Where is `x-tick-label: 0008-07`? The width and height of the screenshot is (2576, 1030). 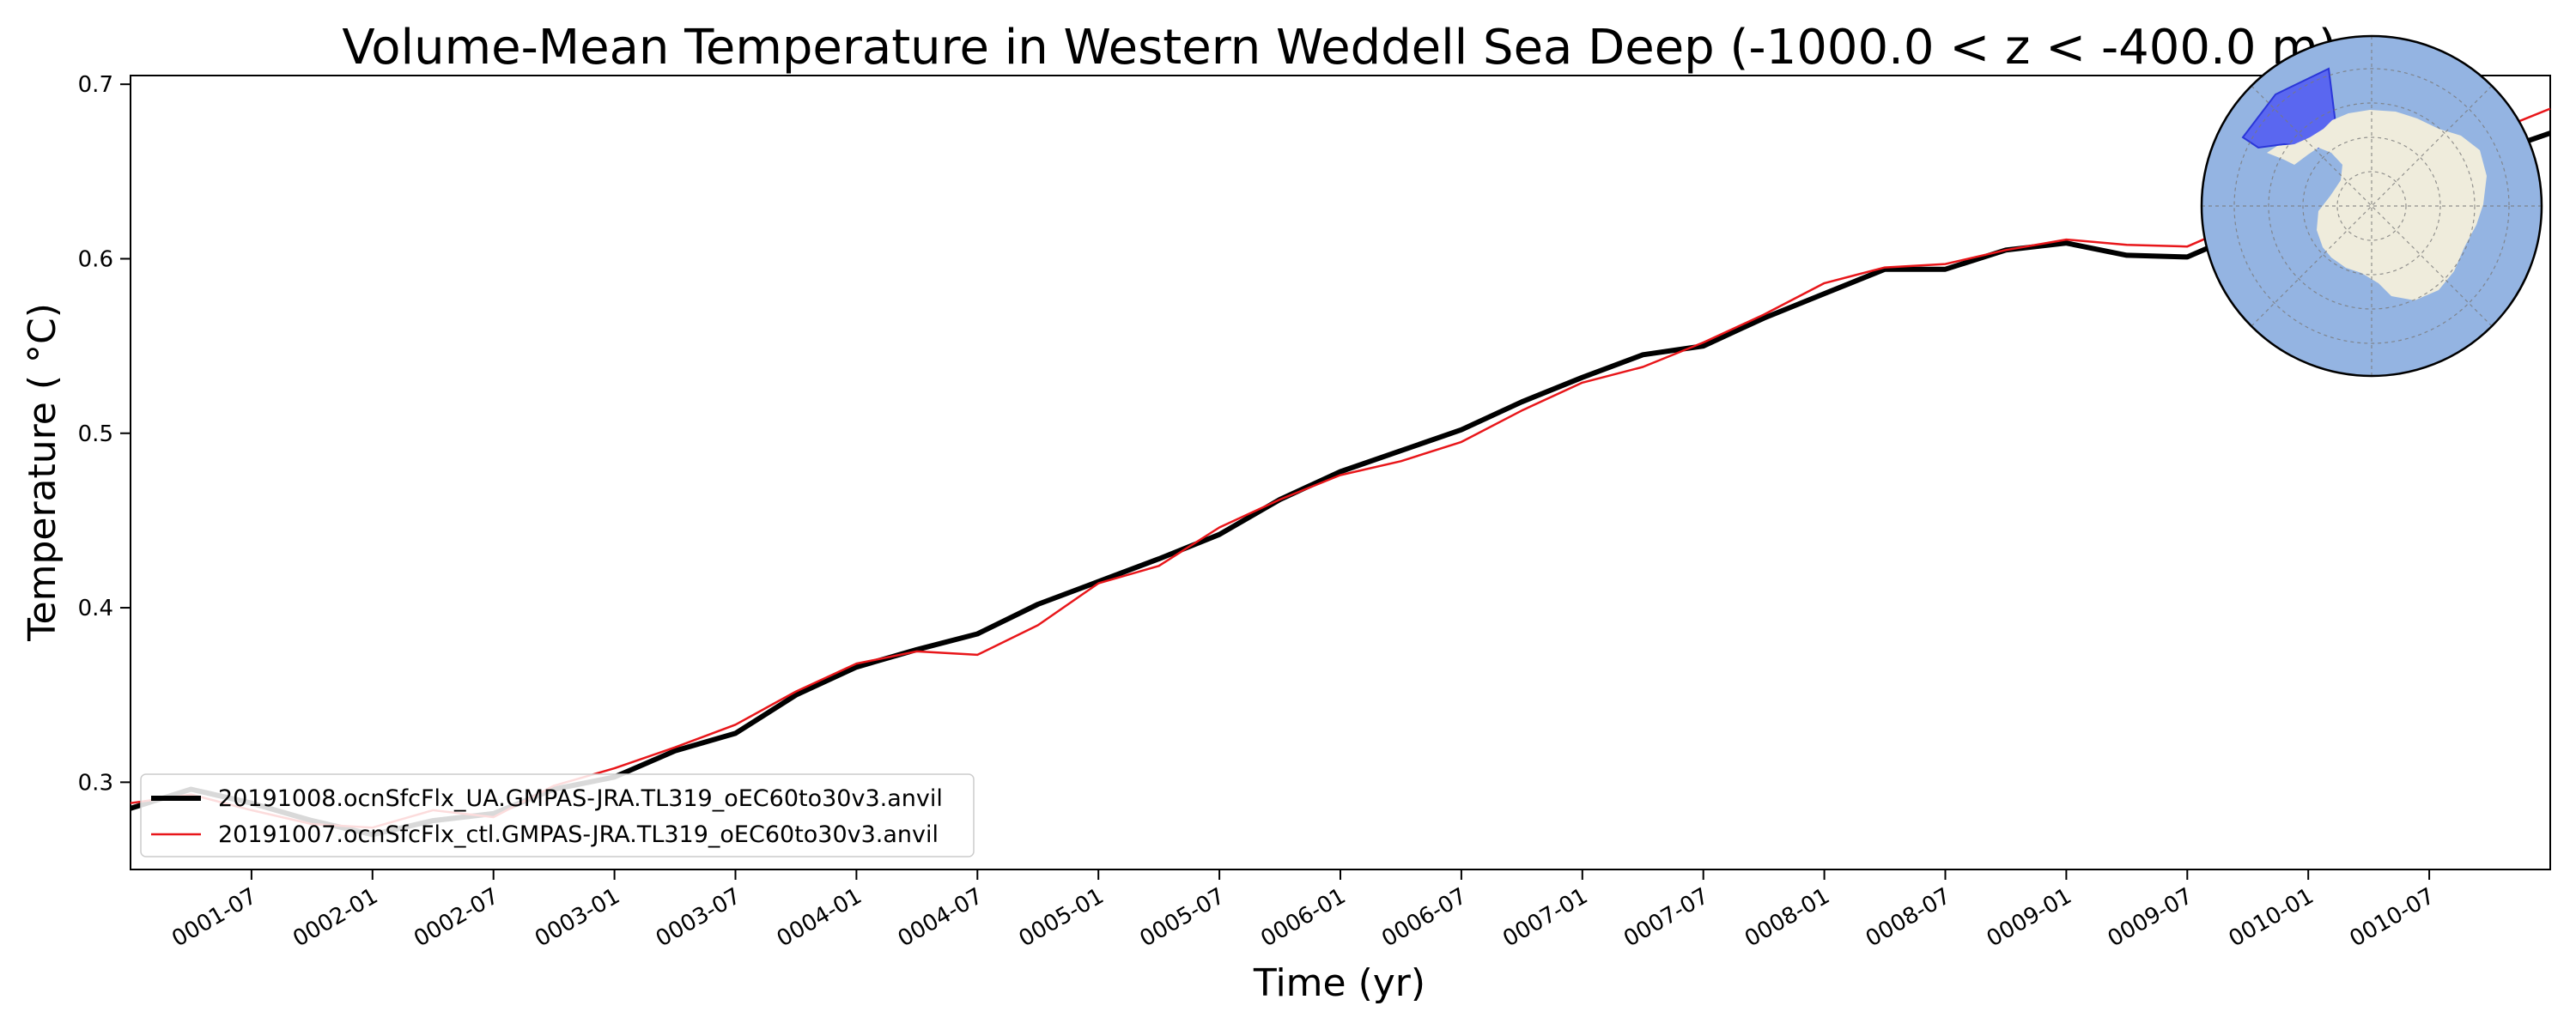 x-tick-label: 0008-07 is located at coordinates (1909, 917).